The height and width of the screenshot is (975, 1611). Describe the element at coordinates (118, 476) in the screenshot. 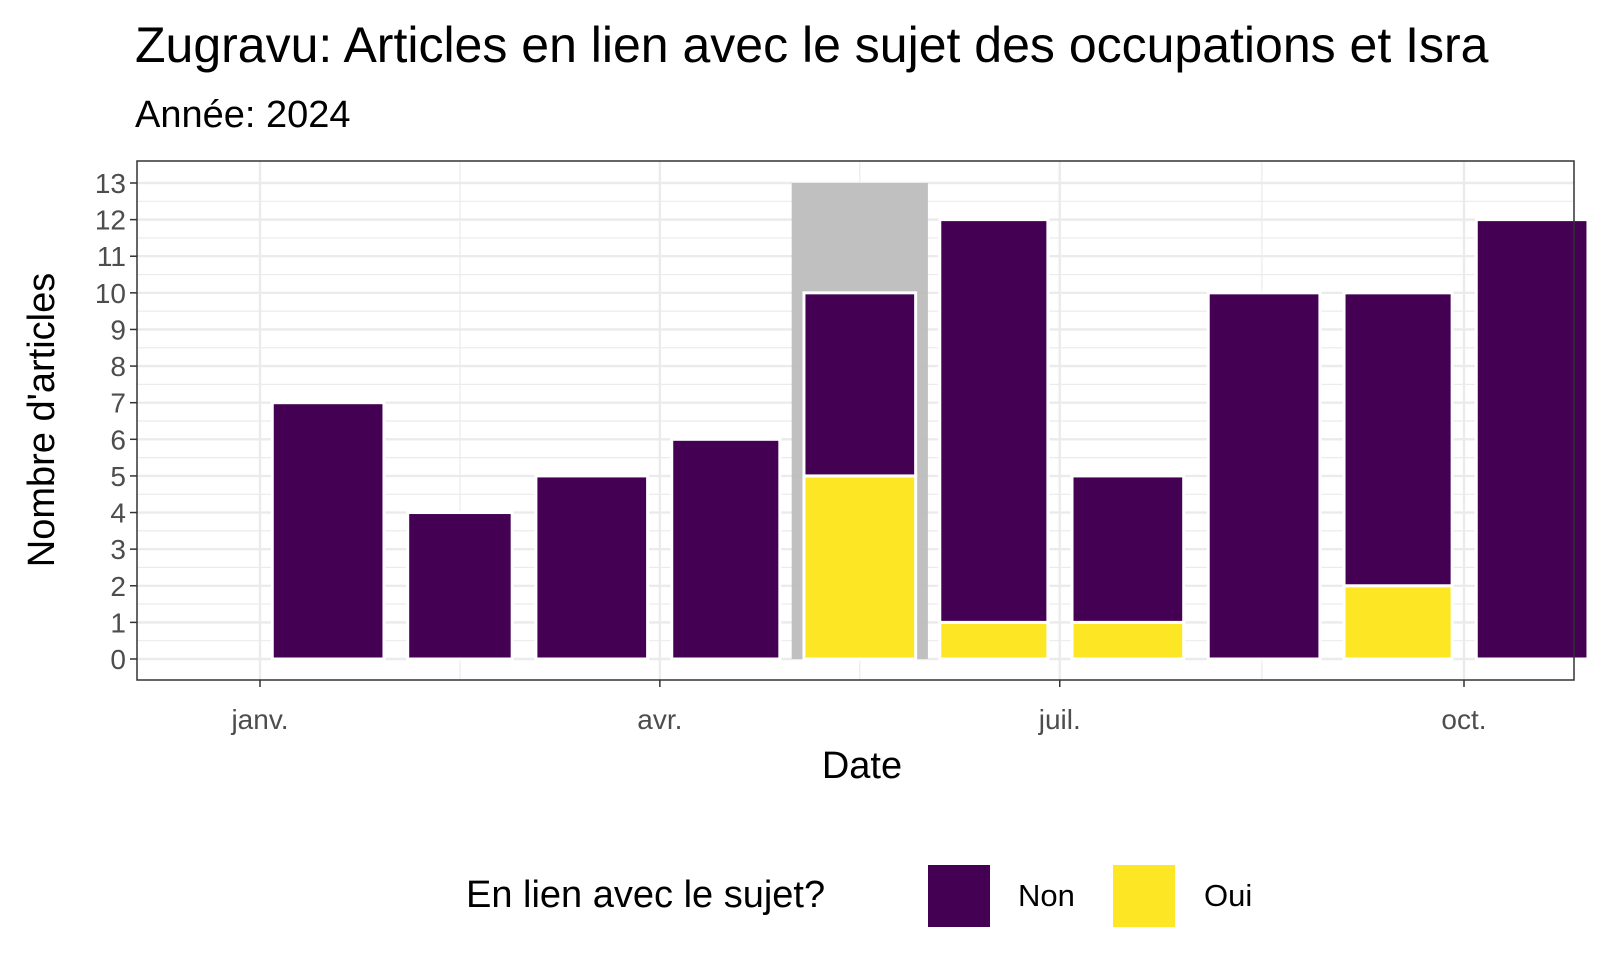

I see `y-tick-label: 5` at that location.